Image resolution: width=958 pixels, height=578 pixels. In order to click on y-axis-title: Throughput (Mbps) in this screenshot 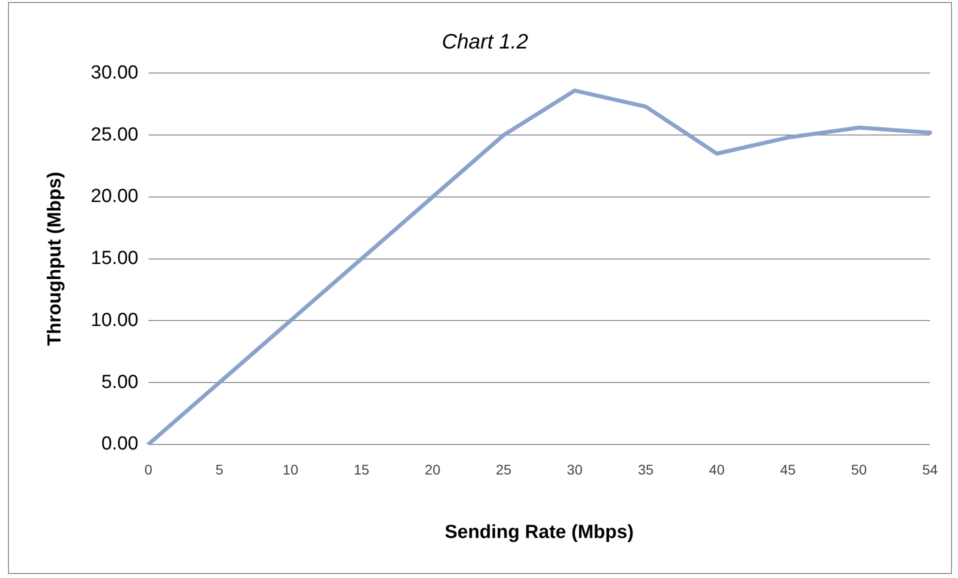, I will do `click(55, 259)`.